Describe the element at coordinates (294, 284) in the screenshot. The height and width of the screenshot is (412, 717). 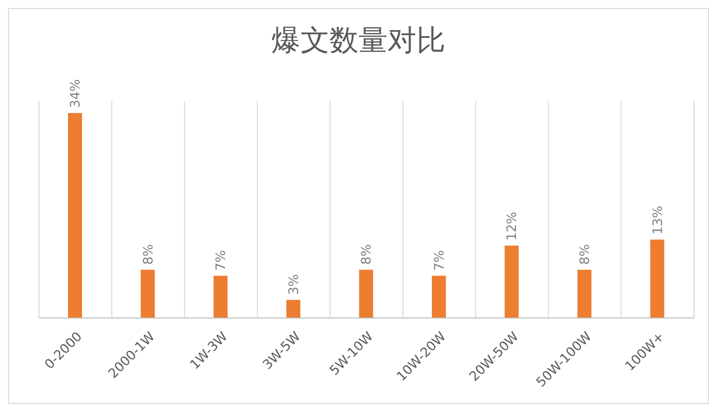
I see `data-label: 3%` at that location.